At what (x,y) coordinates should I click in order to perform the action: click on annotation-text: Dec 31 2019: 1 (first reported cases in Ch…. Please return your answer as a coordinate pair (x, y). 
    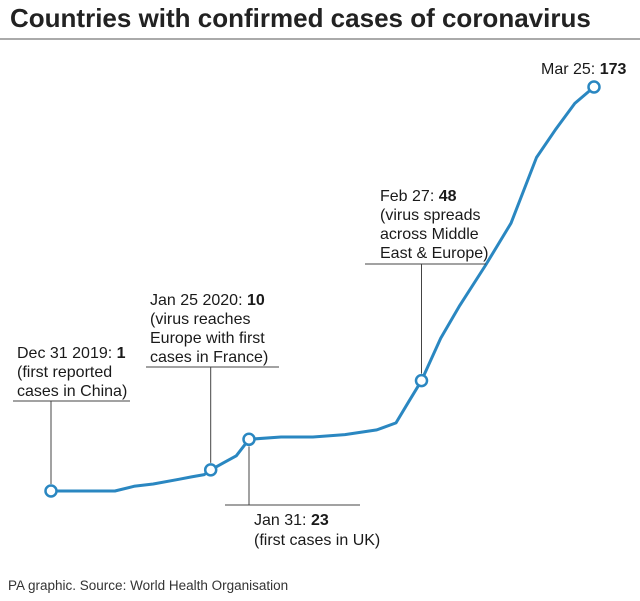
    Looking at the image, I should click on (72, 372).